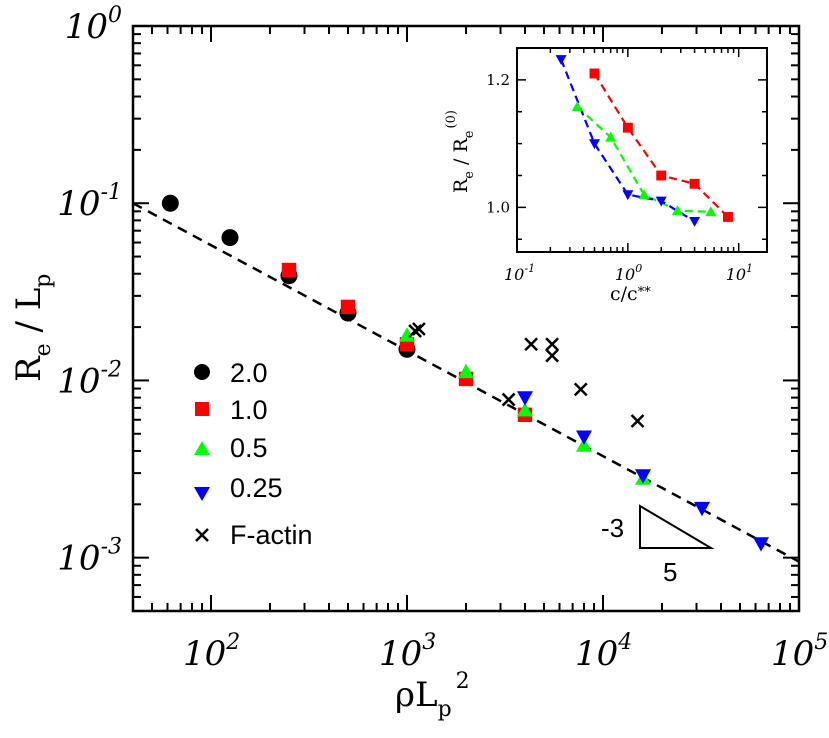  I want to click on main-x-tick-label: 10⁵, so click(799, 652).